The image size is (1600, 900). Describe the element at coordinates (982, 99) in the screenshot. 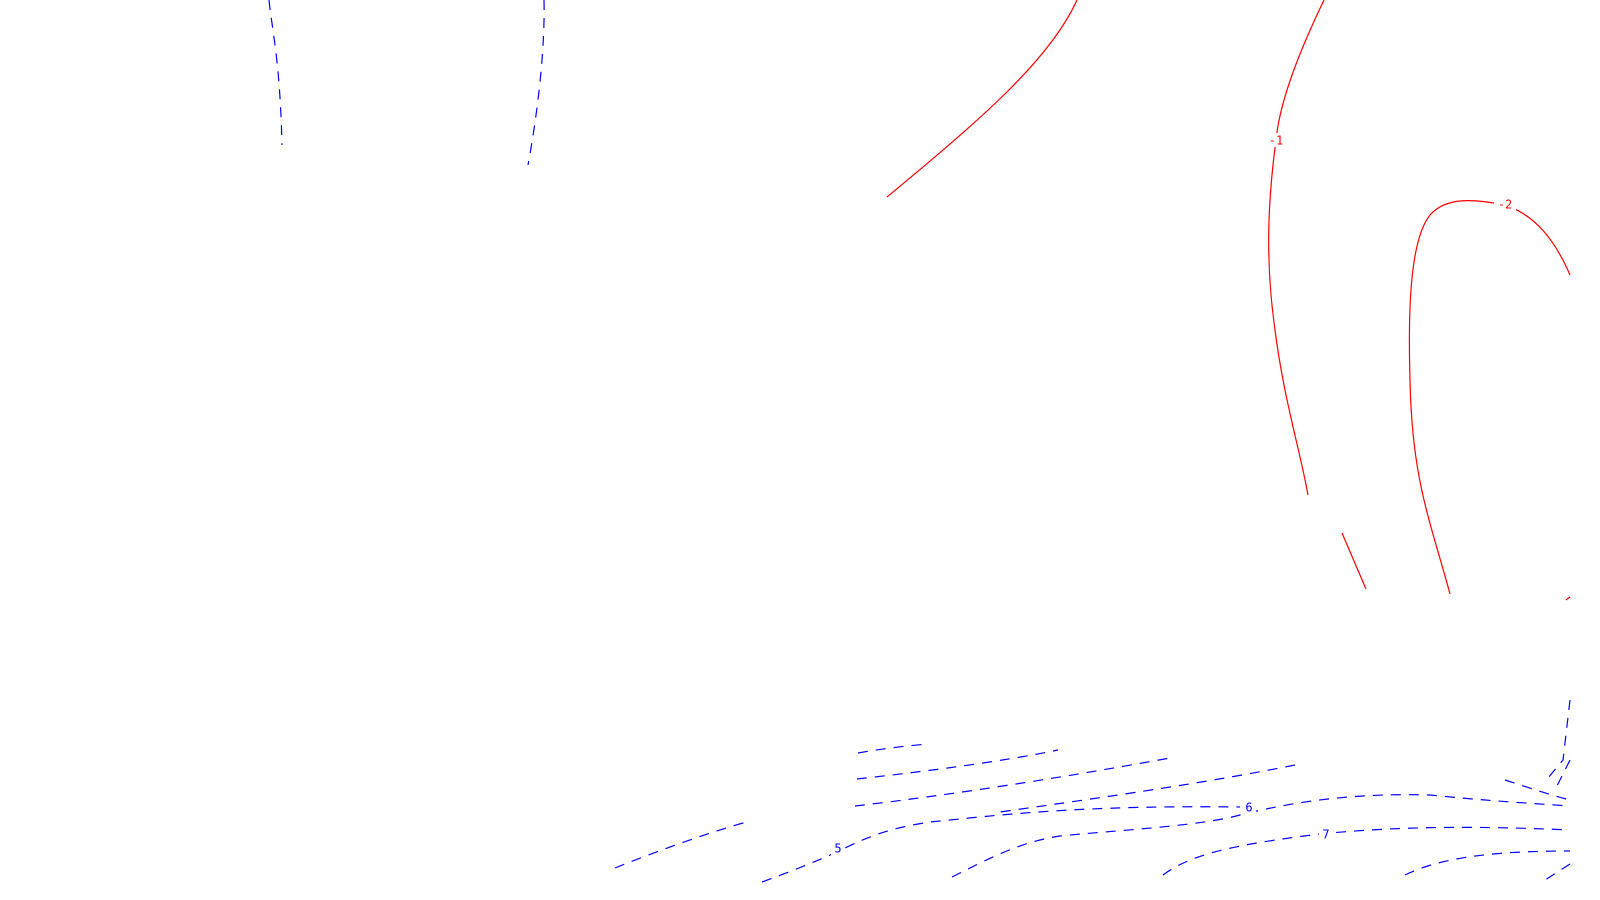

I see `contour-line-negative` at that location.